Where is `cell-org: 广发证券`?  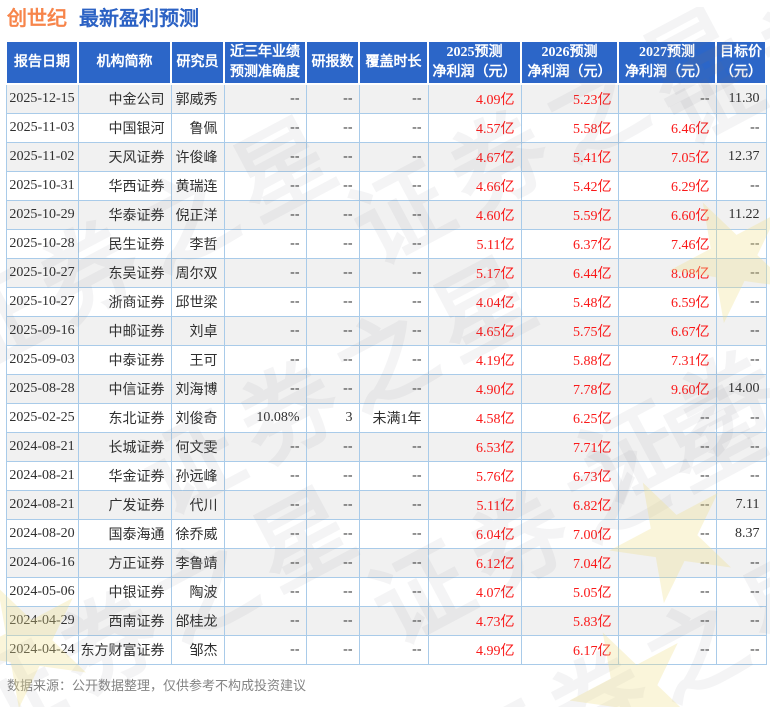 cell-org: 广发证券 is located at coordinates (124, 505).